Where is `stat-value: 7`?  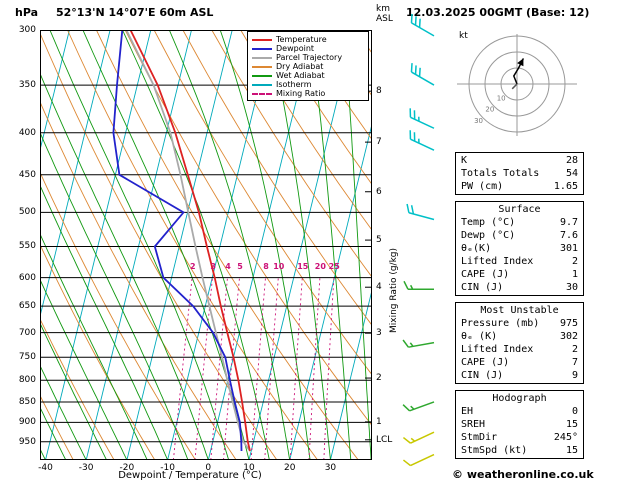
stat-value: 7 is located at coordinates (574, 362).